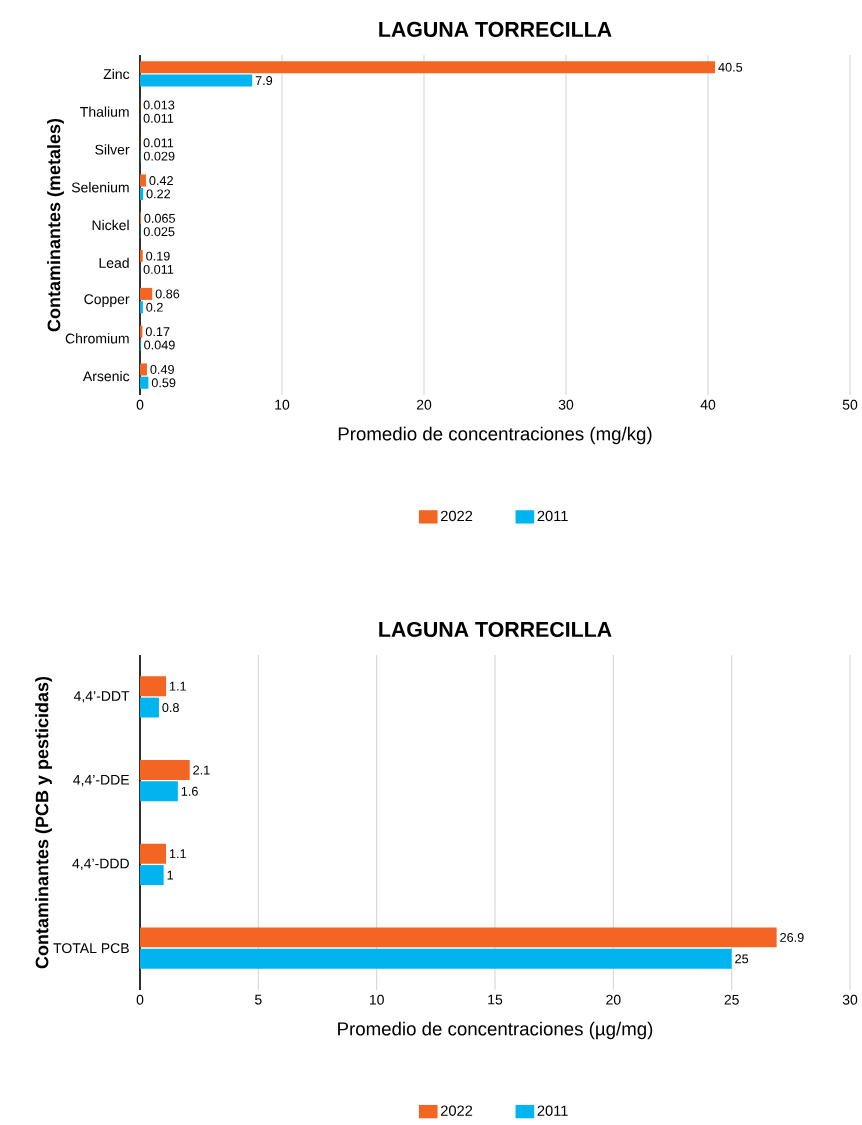  Describe the element at coordinates (101, 780) in the screenshot. I see `y-tick-label: 4,4’-DDE` at that location.